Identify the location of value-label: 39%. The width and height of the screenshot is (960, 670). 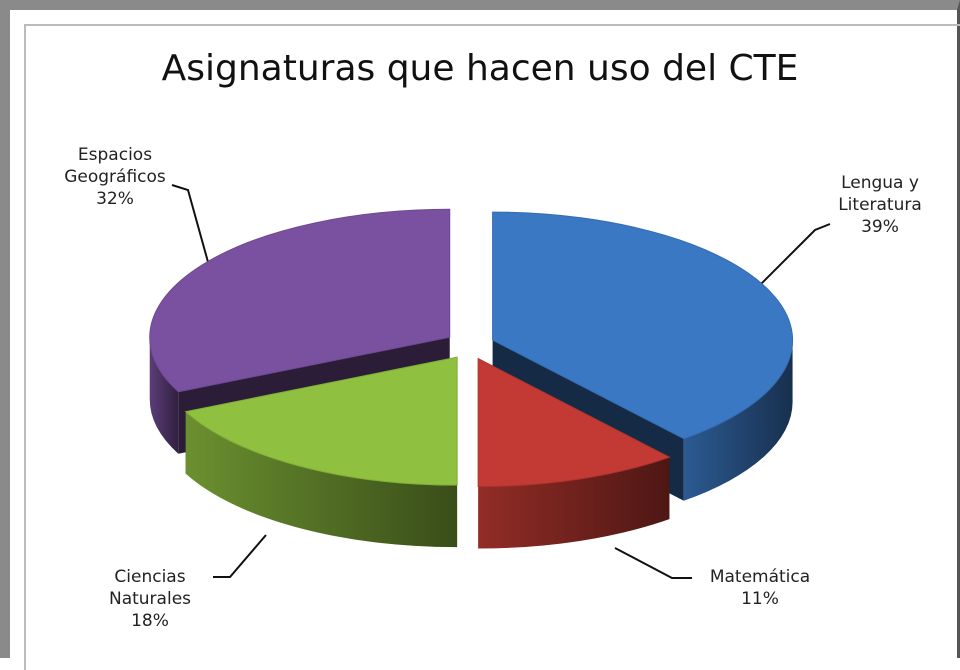
(880, 227).